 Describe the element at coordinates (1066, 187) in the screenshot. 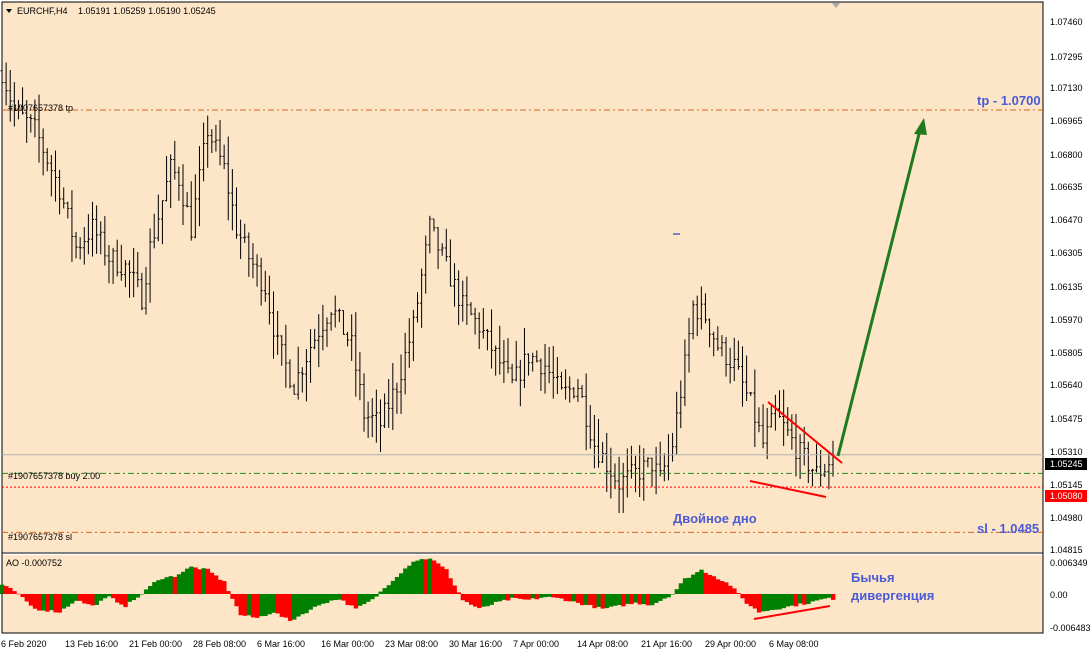

I see `price-tick: 1.06635` at that location.